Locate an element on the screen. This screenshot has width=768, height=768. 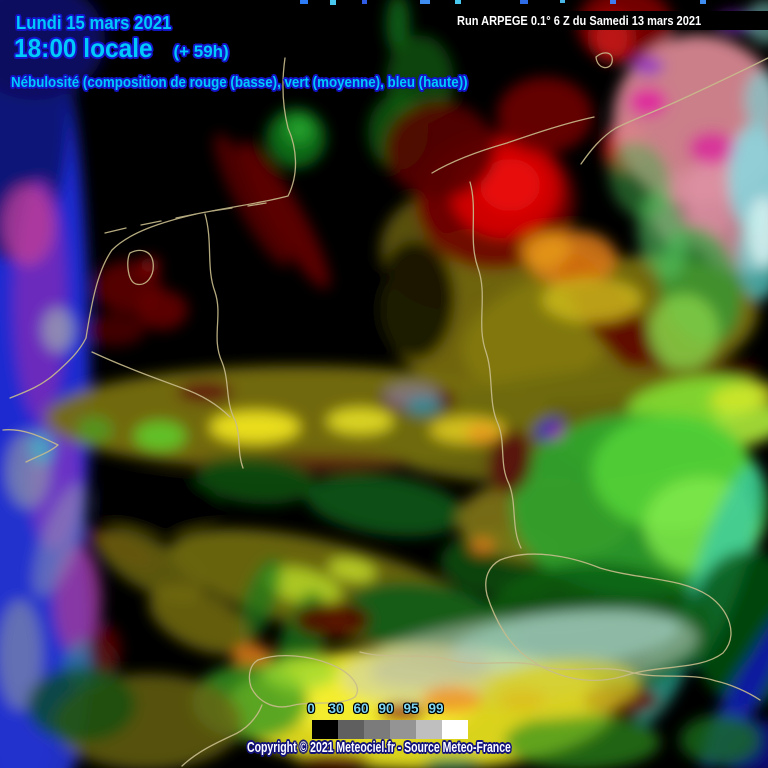
forecast-date-text: Lundi 15 mars 2021 is located at coordinates (94, 23).